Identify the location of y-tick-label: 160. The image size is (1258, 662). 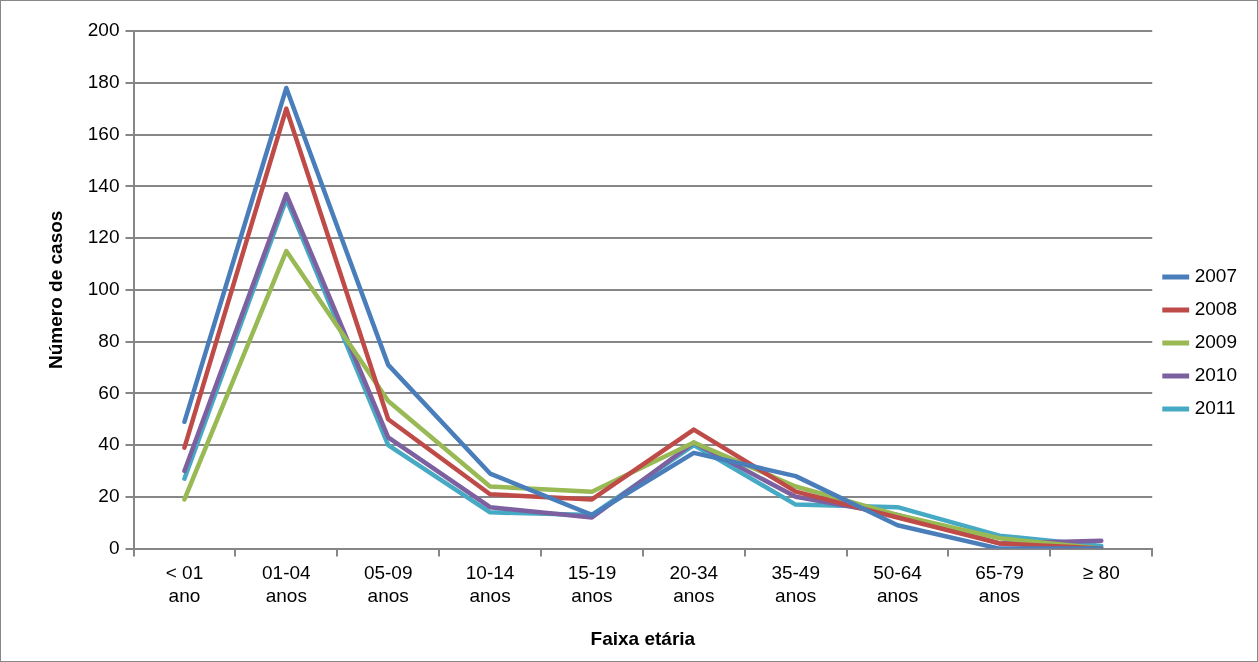
(103, 133).